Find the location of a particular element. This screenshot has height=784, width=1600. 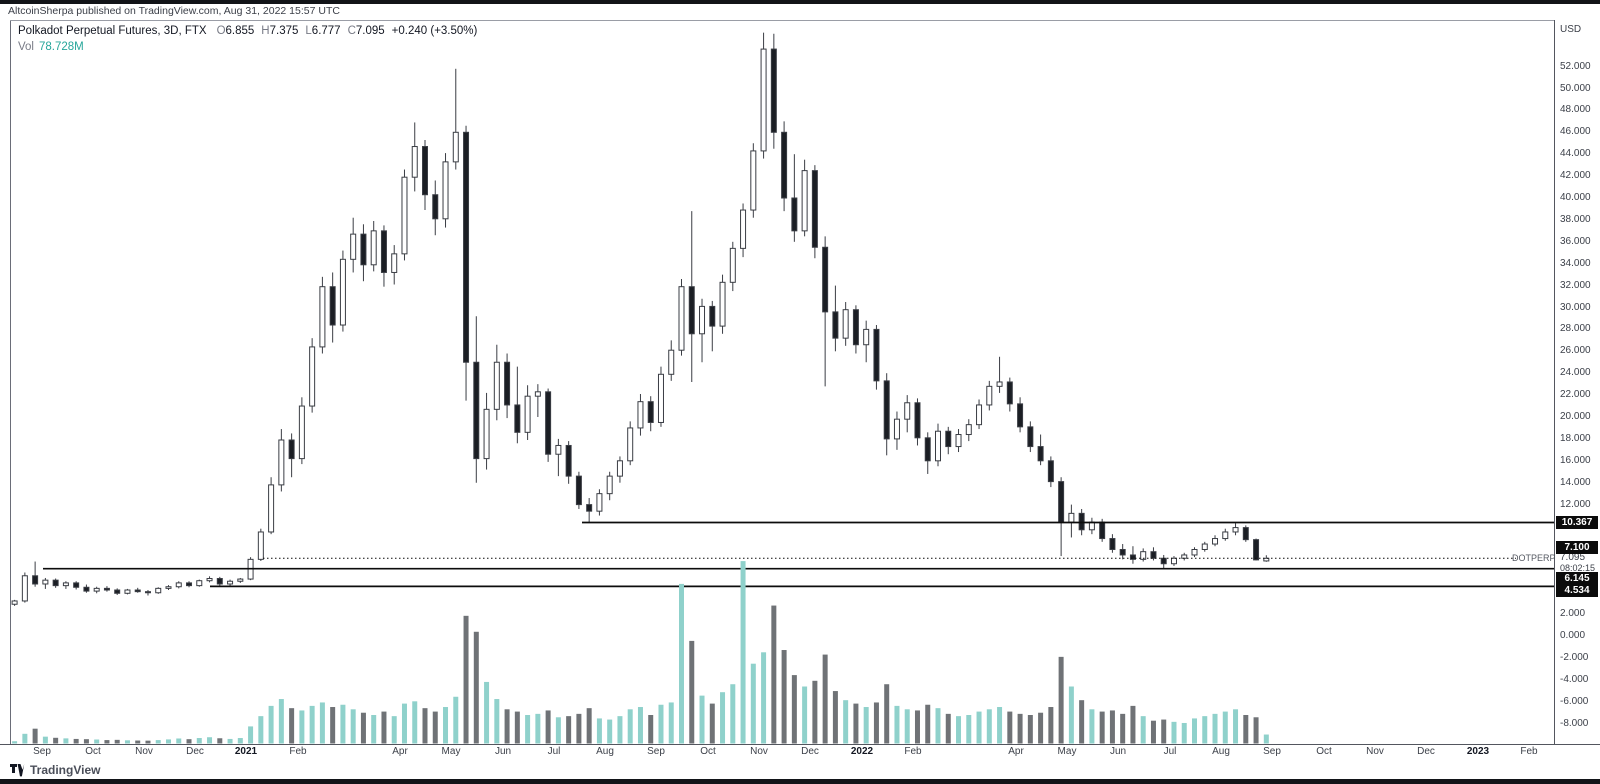

price-tick: 24.000 is located at coordinates (1575, 373).